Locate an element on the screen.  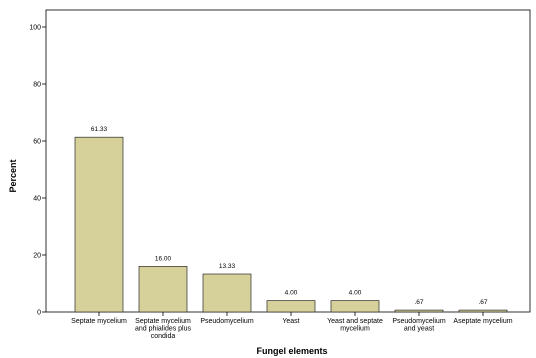
y-tick-label: 80 is located at coordinates (37, 85).